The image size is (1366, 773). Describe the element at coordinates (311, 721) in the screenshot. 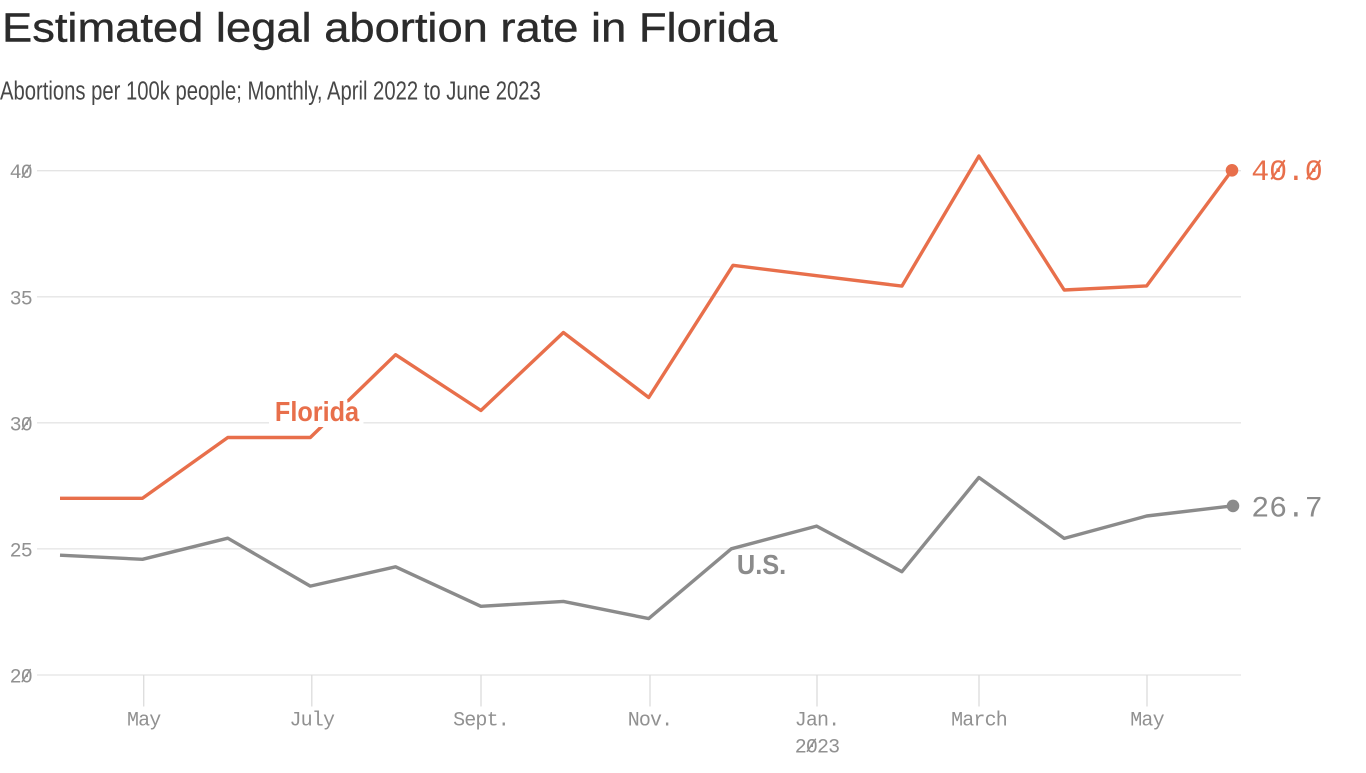

I see `svg-text: July` at that location.